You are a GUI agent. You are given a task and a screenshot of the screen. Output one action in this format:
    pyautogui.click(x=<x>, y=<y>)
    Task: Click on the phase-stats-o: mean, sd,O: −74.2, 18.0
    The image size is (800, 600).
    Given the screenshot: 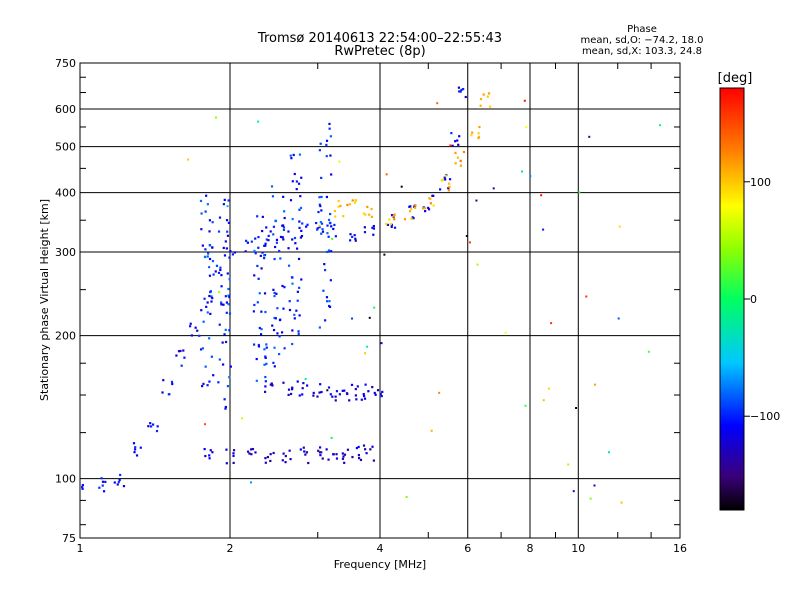 What is the action you would take?
    pyautogui.click(x=642, y=40)
    